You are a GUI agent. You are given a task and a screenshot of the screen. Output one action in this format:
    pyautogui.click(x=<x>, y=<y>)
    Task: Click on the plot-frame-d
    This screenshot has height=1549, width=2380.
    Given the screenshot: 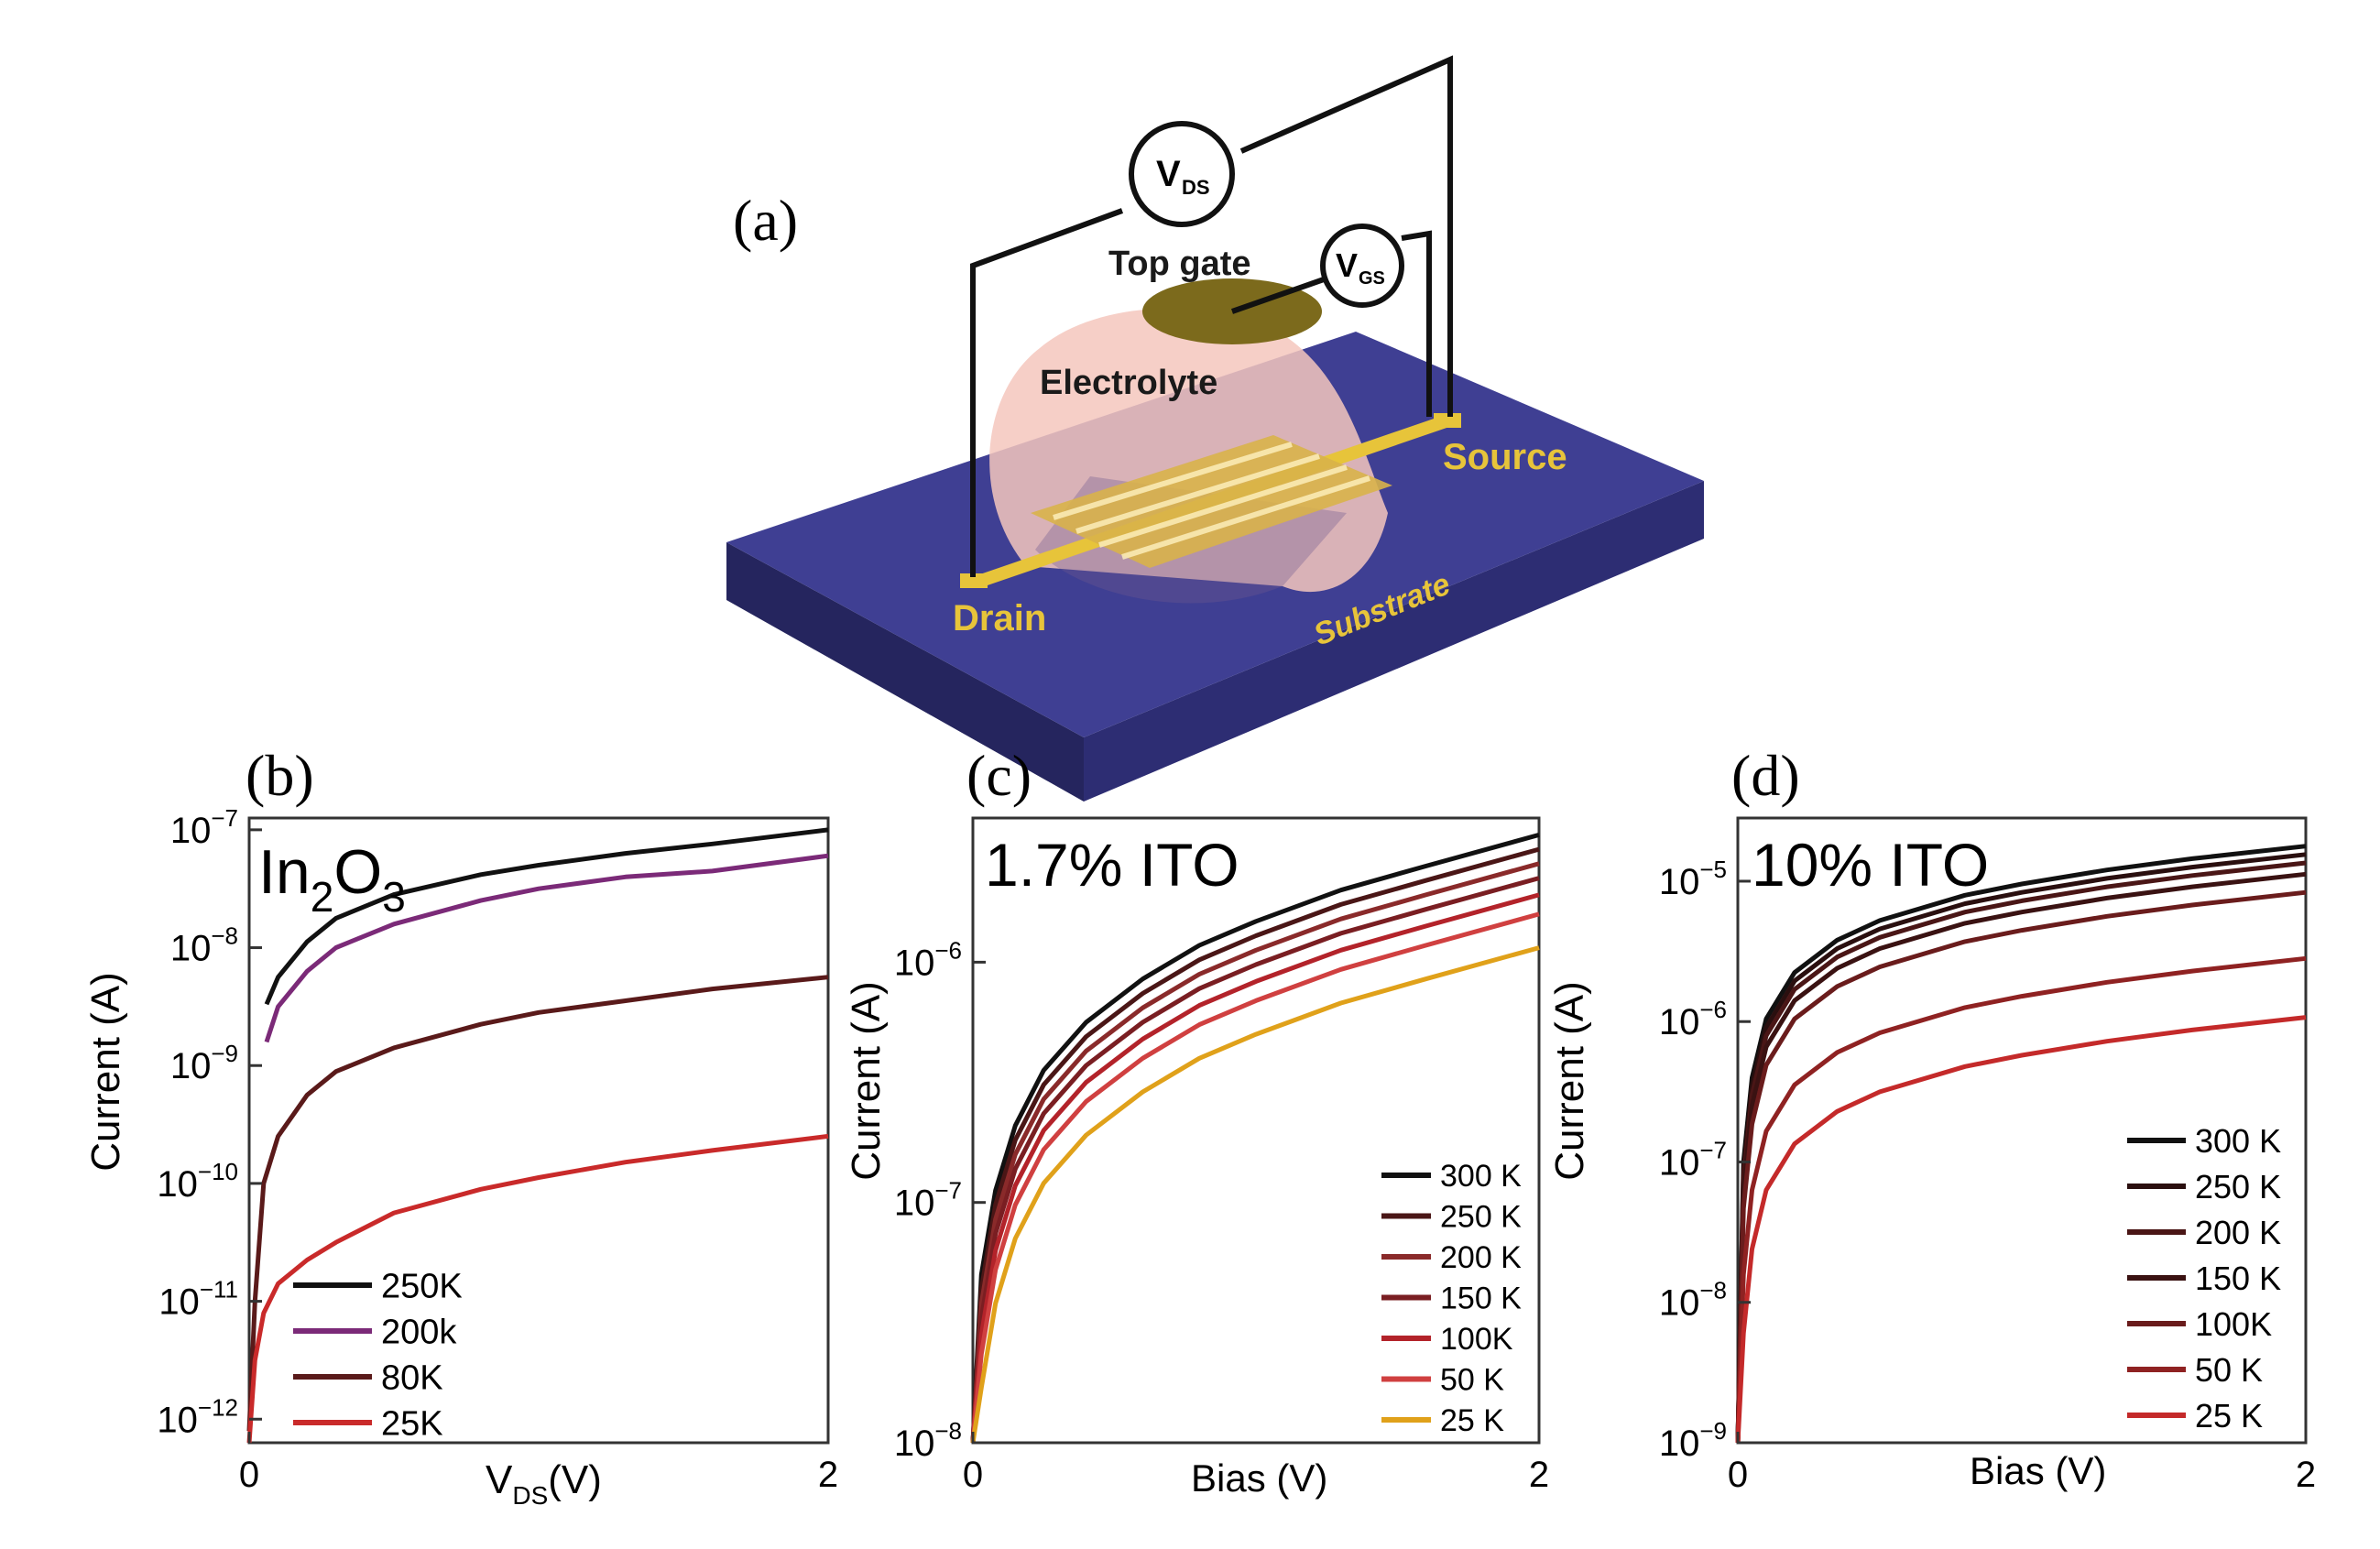 What is the action you would take?
    pyautogui.click(x=2022, y=1130)
    